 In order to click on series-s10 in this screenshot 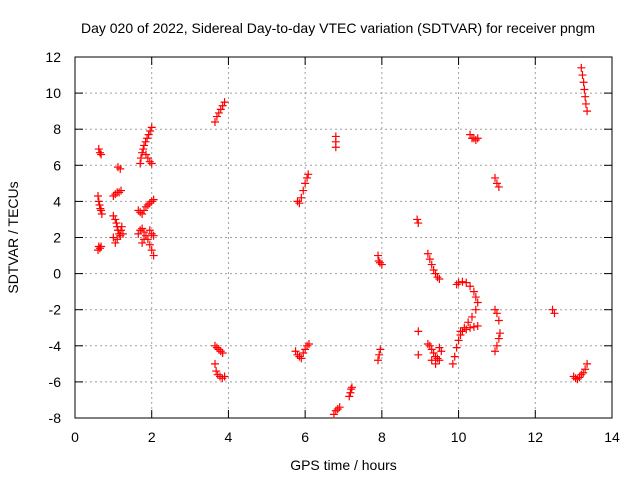, I will do `click(220, 112)`.